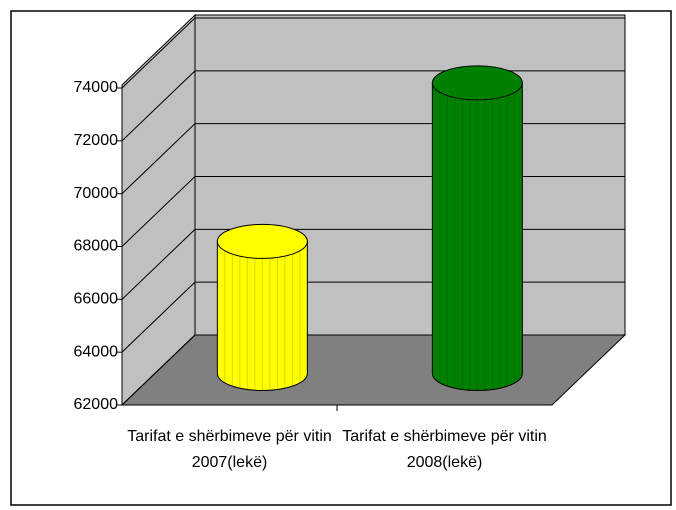  I want to click on y-tick-label: 70000, so click(96, 193).